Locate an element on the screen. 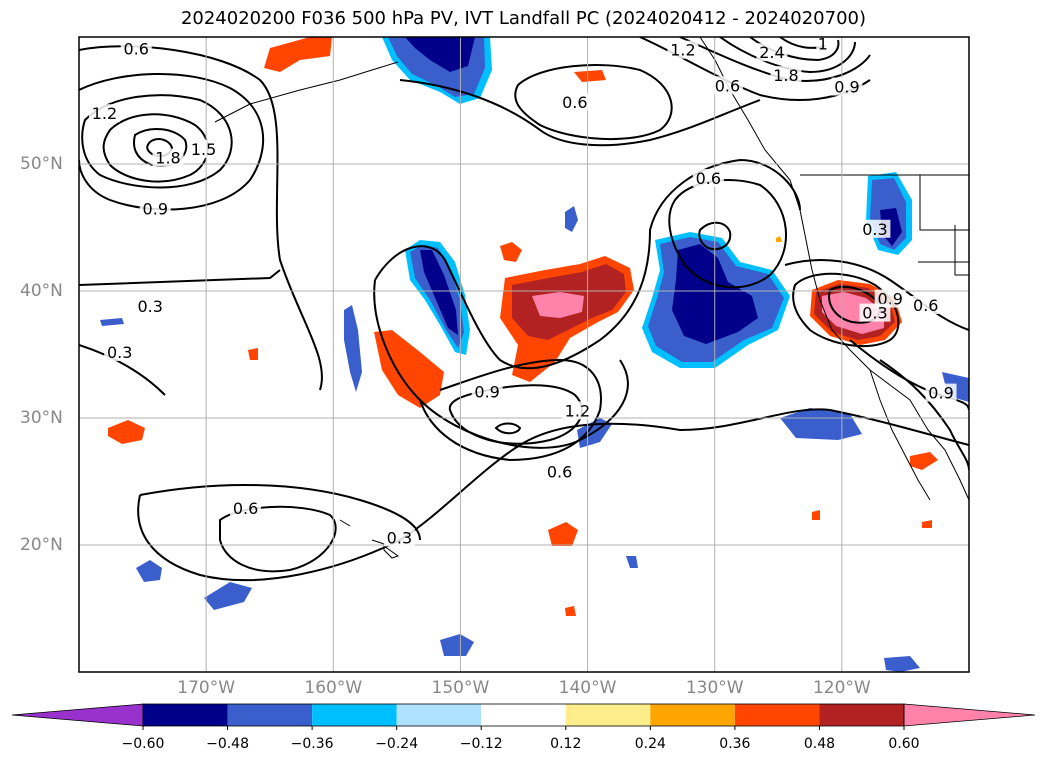 This screenshot has height=765, width=1047. colorbar-tick-label: 0.48 is located at coordinates (819, 744).